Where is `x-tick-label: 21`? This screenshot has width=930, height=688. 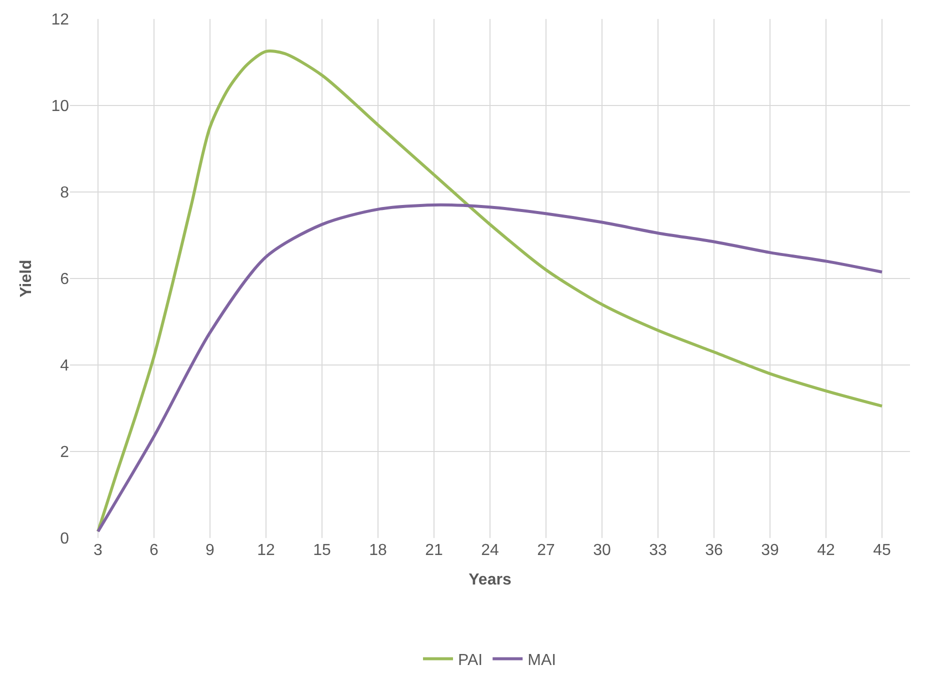
x-tick-label: 21 is located at coordinates (434, 550).